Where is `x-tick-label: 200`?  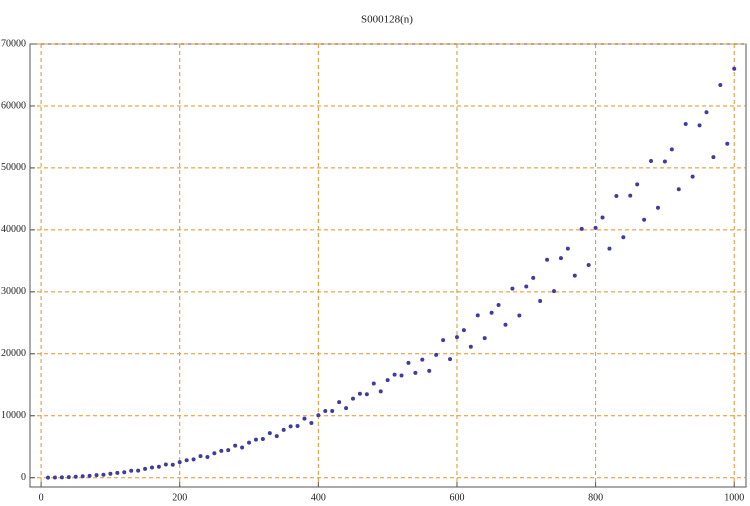
x-tick-label: 200 is located at coordinates (179, 497).